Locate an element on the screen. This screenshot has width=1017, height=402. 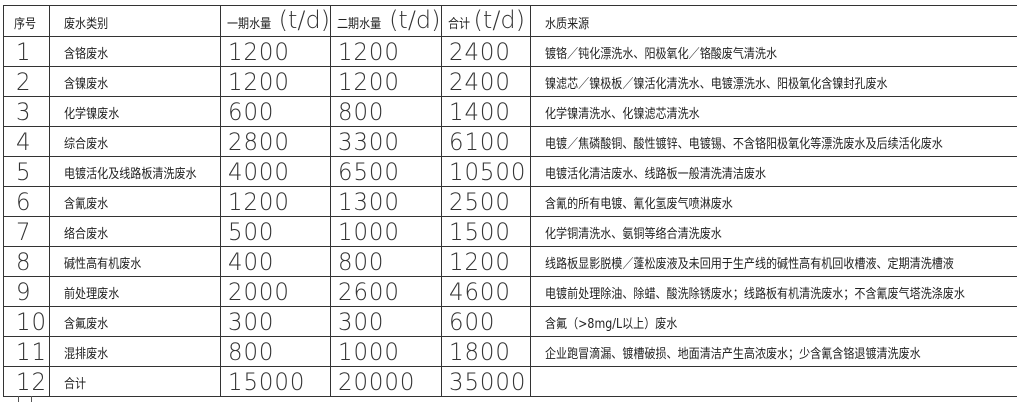
table-row: 3 化学镍废水 600 800 1400 化学镍清洗水、化镍滤芯清洗水 is located at coordinates (510, 111).